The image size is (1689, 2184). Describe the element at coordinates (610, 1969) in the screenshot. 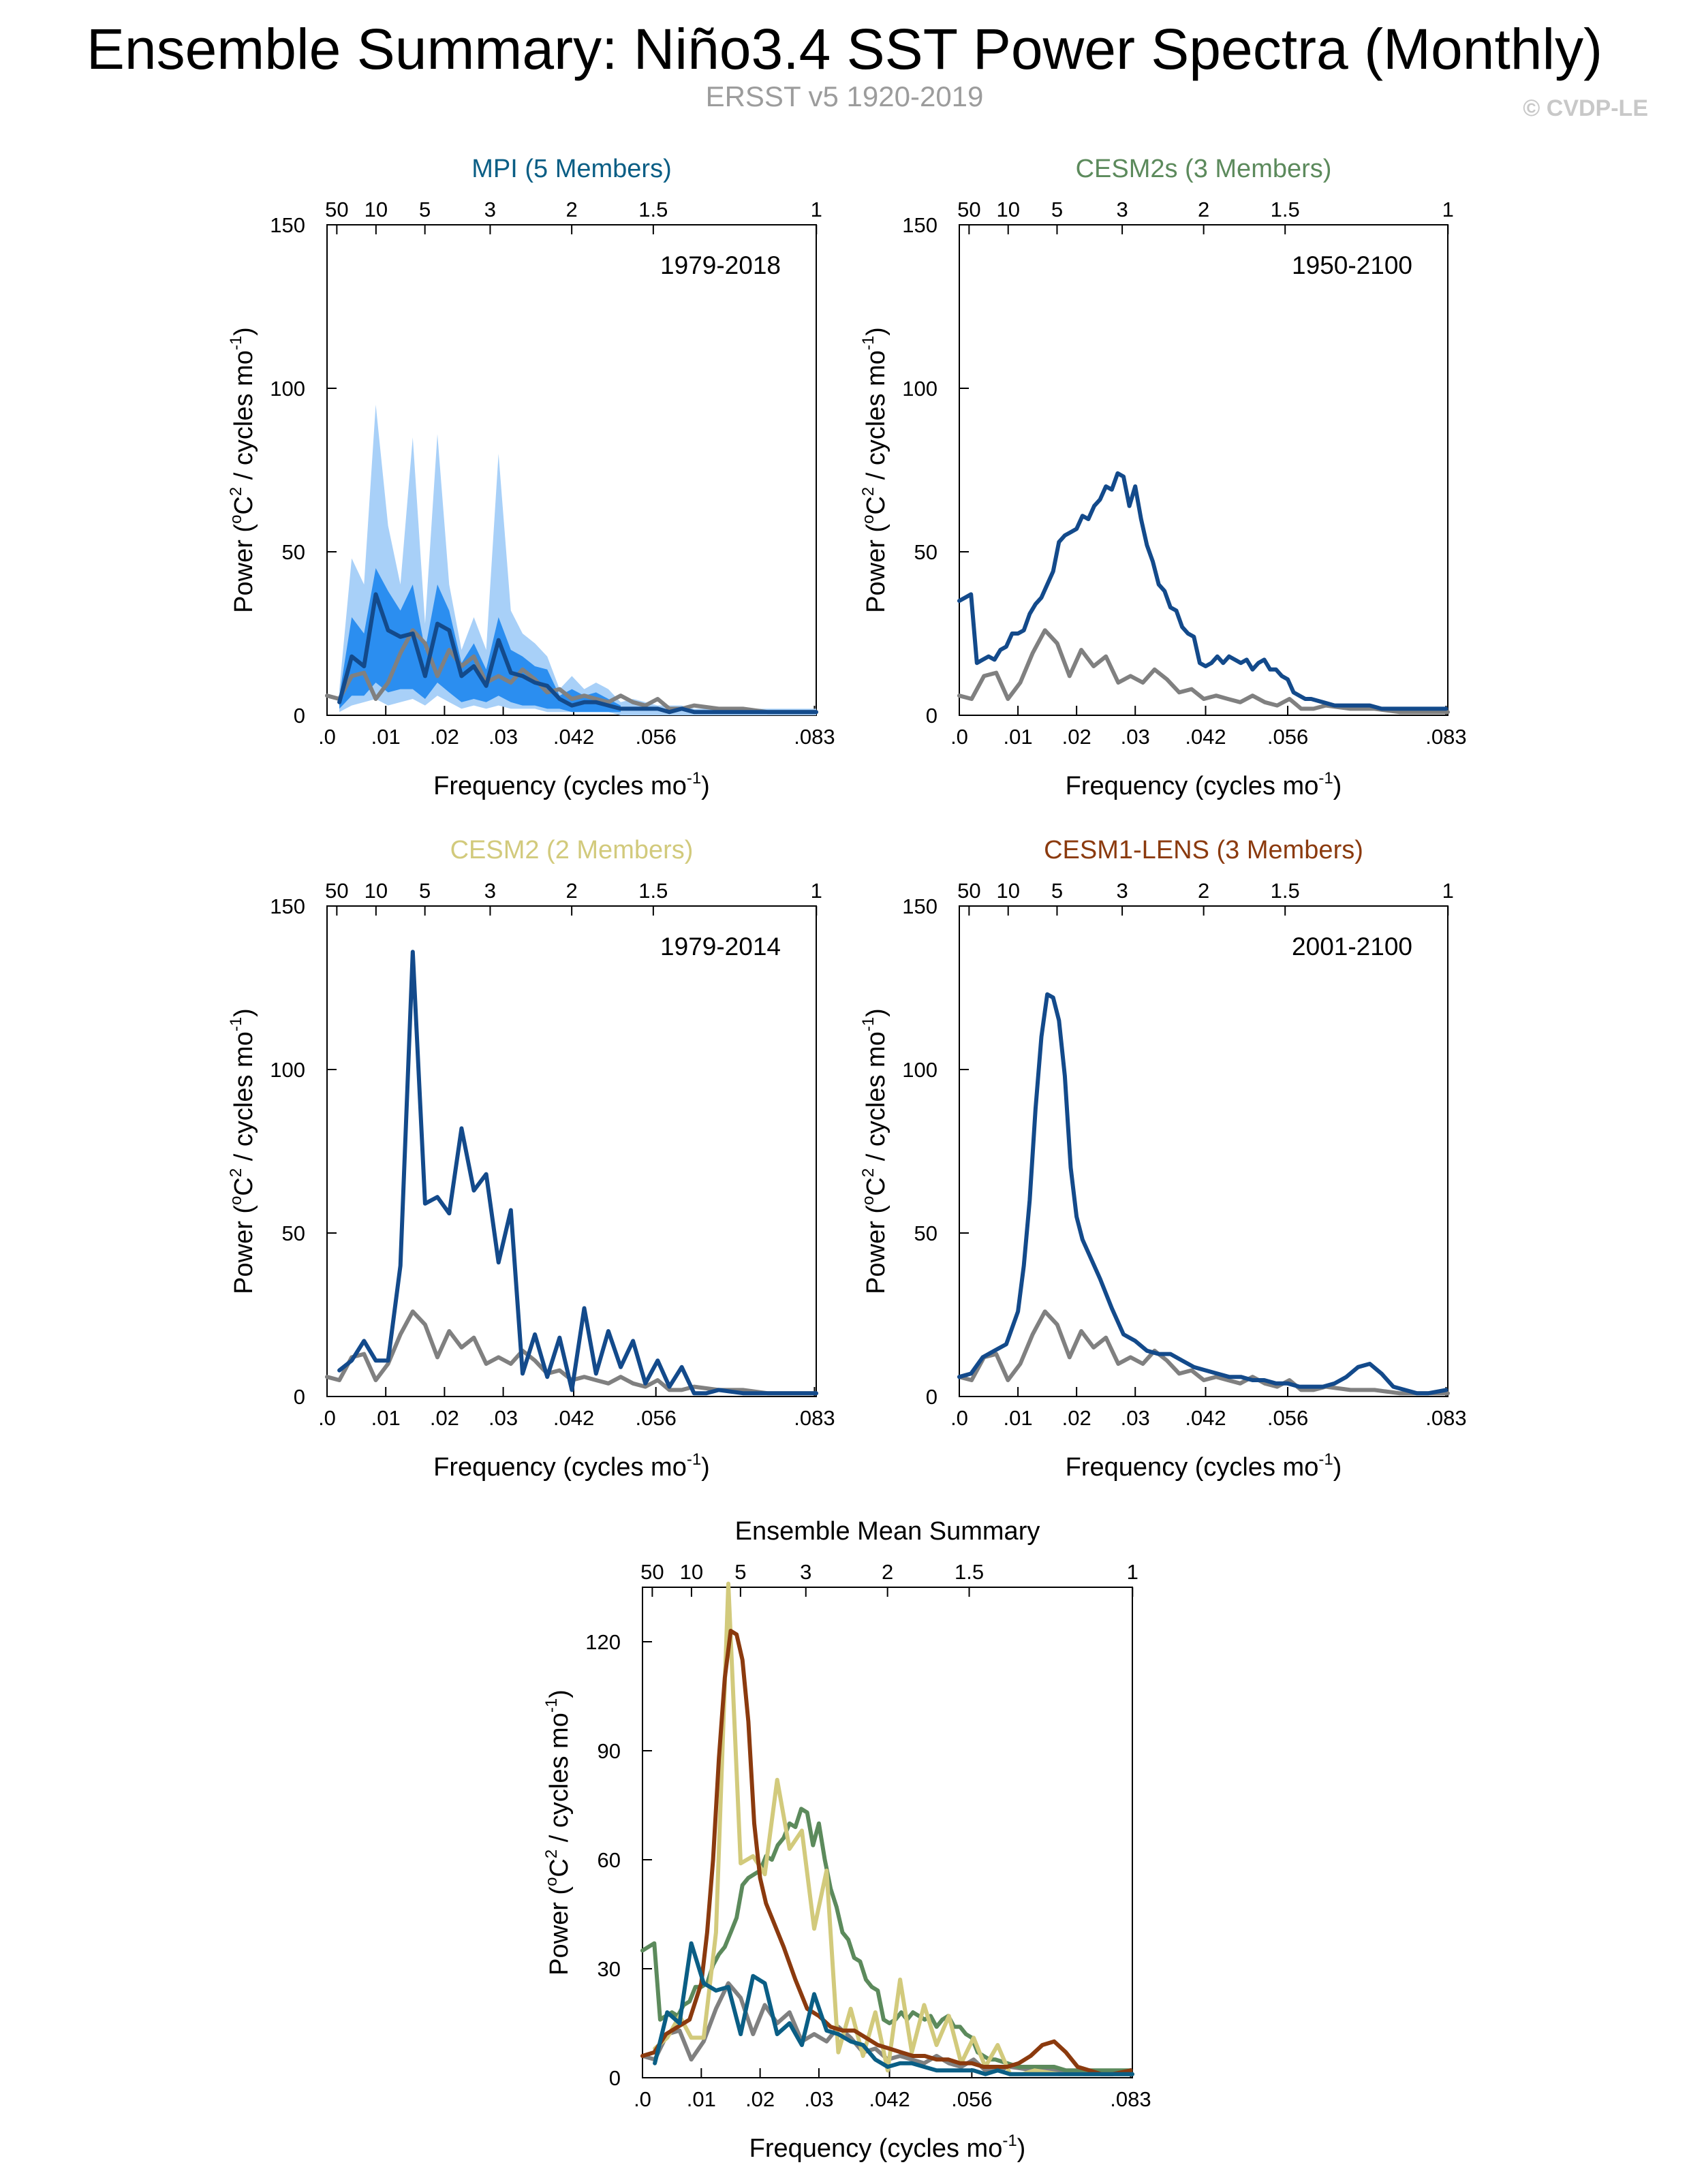

I see `y-tick-label: 30` at that location.